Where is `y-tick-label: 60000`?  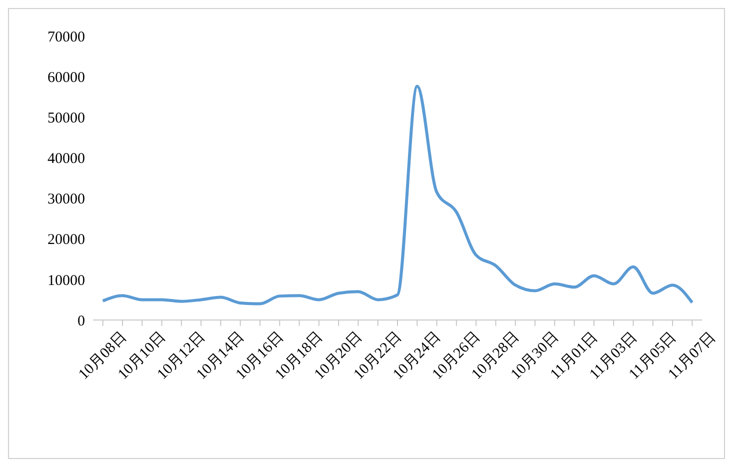 y-tick-label: 60000 is located at coordinates (66, 78).